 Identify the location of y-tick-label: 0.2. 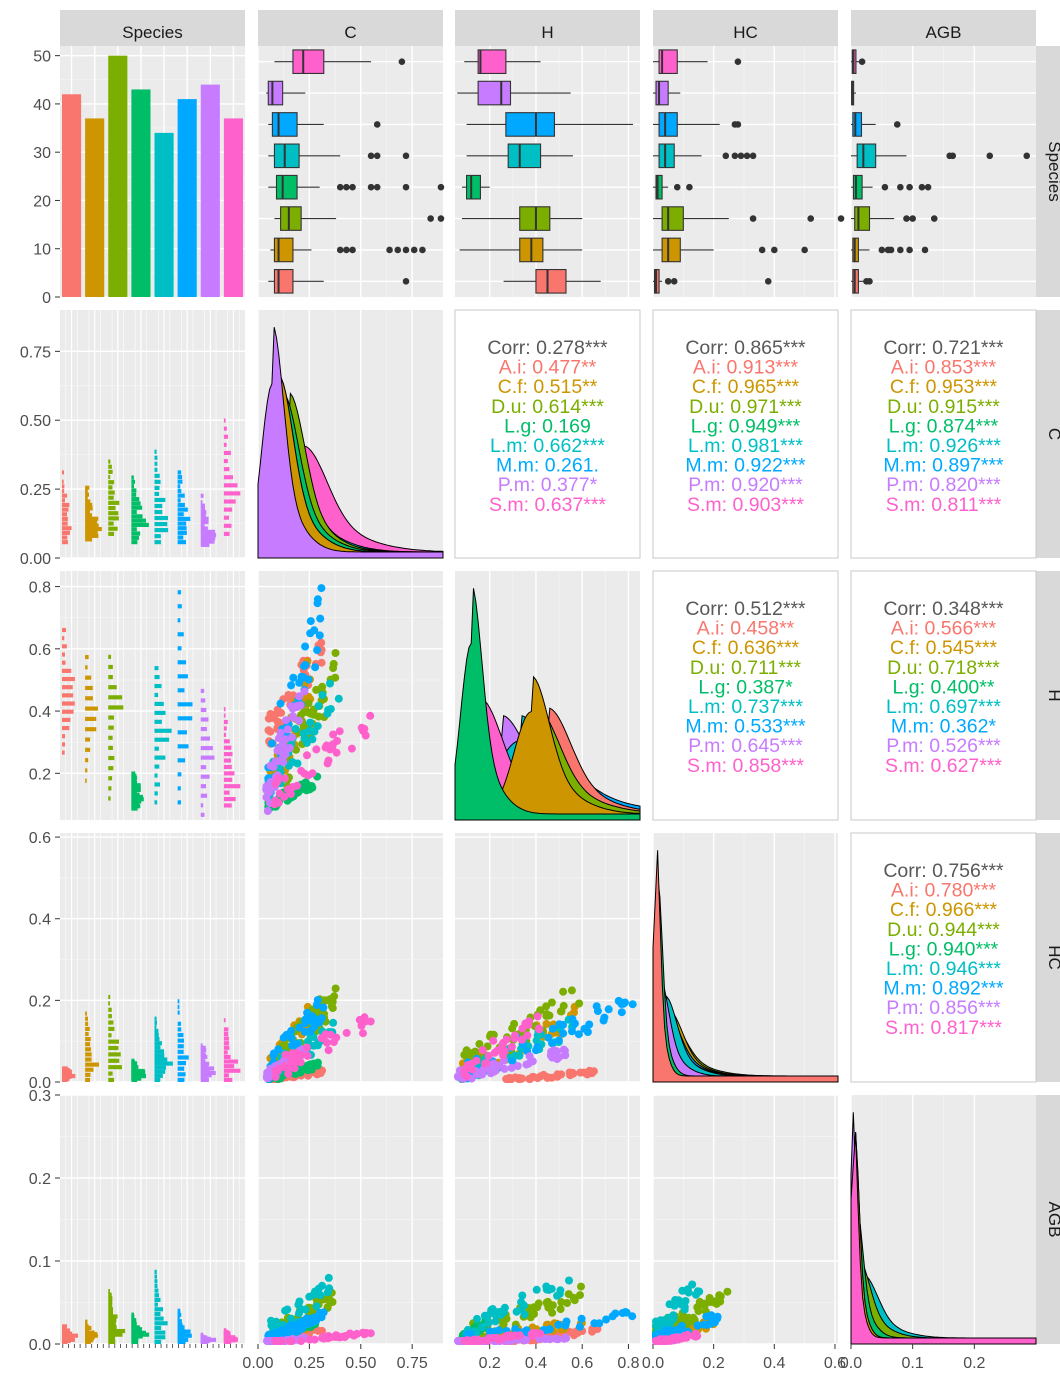
(40, 774).